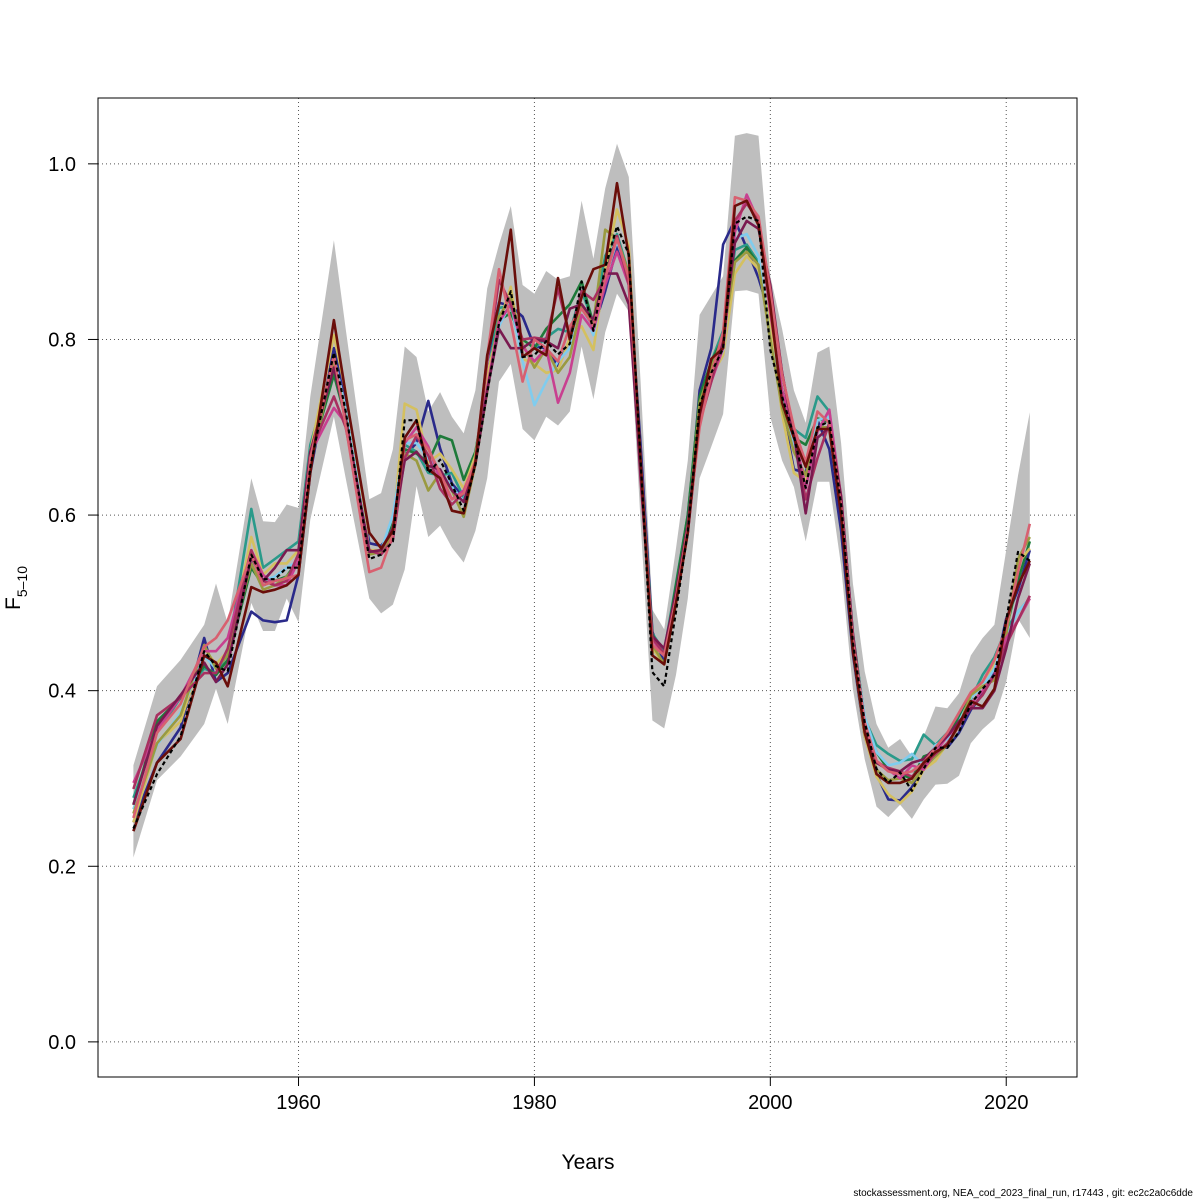 The width and height of the screenshot is (1200, 1200). I want to click on x-tick-label: 2000, so click(770, 1103).